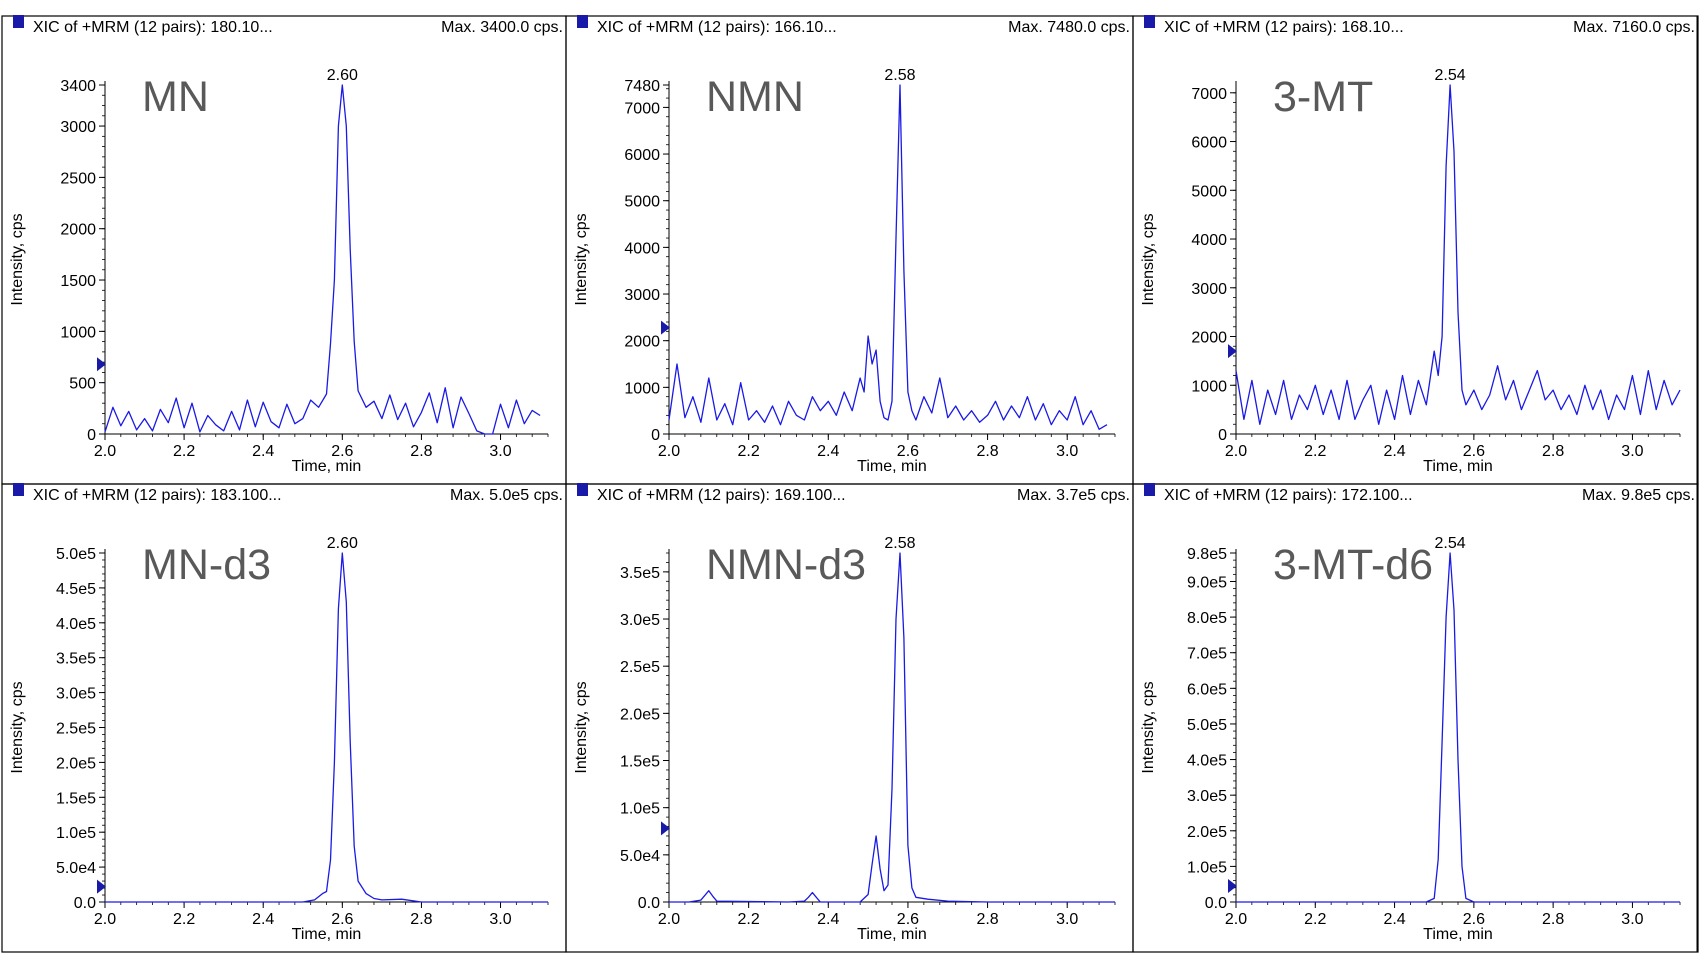 The width and height of the screenshot is (1700, 967). I want to click on y-tick-label: 1500, so click(78, 281).